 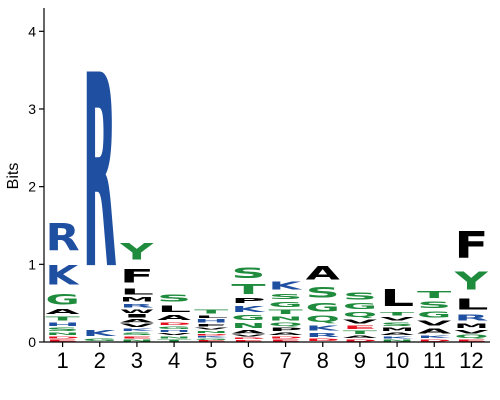 I want to click on x-tick-label: 12, so click(x=471, y=360).